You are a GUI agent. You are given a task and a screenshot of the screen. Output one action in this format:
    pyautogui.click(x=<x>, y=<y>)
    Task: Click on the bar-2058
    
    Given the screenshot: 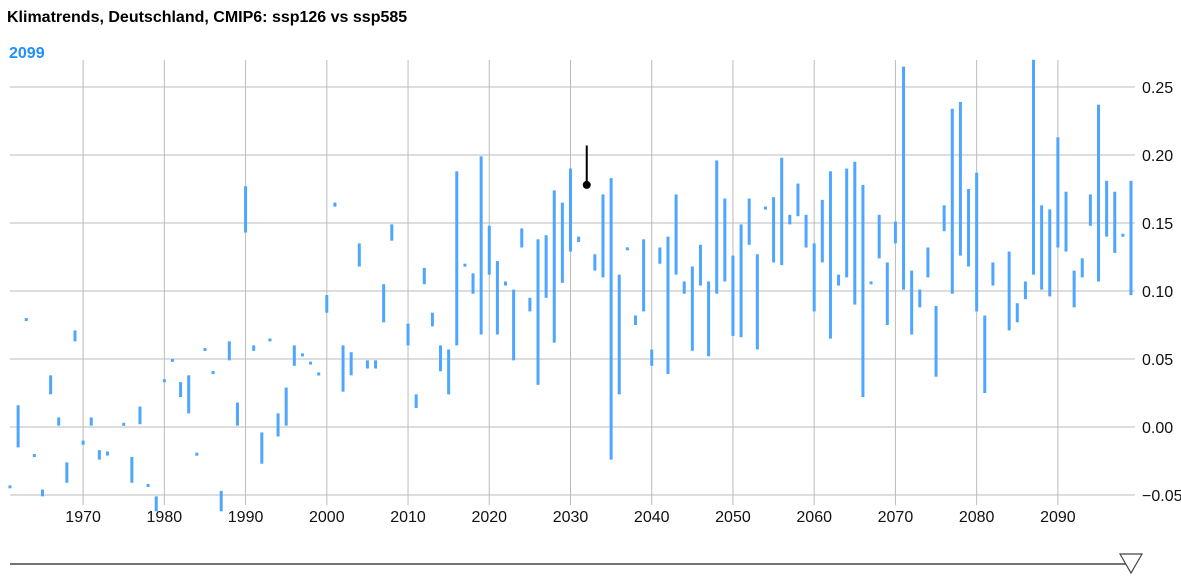 What is the action you would take?
    pyautogui.click(x=798, y=200)
    